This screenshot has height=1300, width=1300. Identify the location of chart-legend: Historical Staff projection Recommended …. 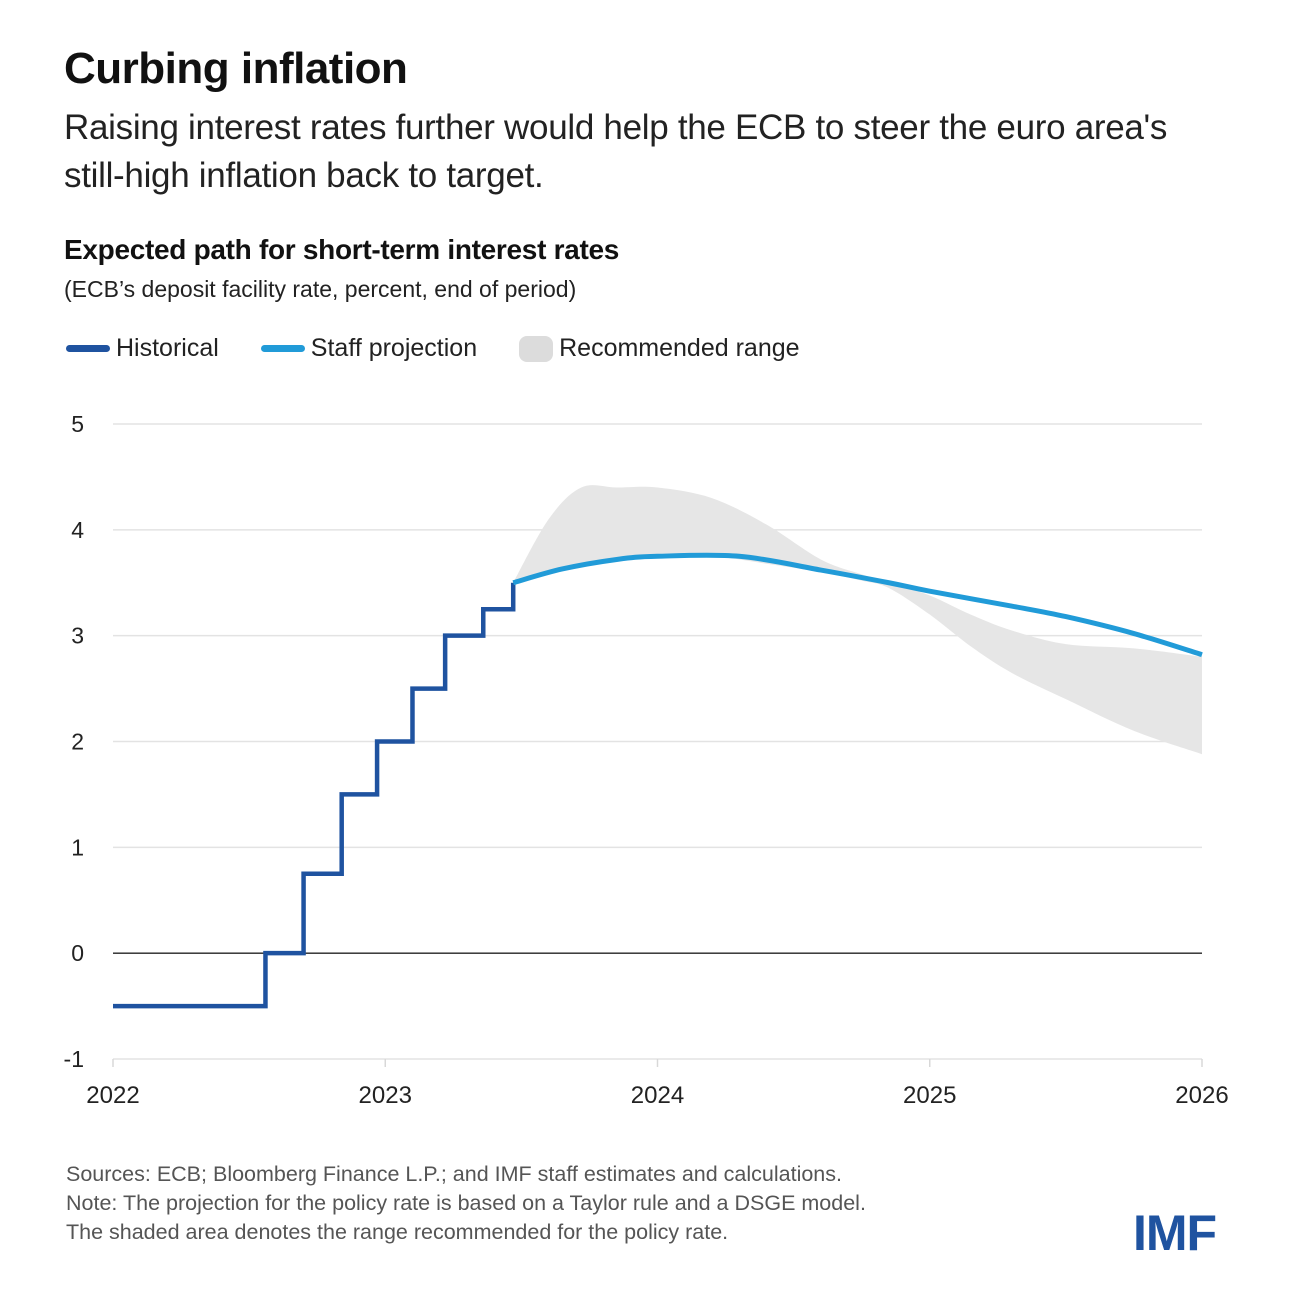
(454, 348).